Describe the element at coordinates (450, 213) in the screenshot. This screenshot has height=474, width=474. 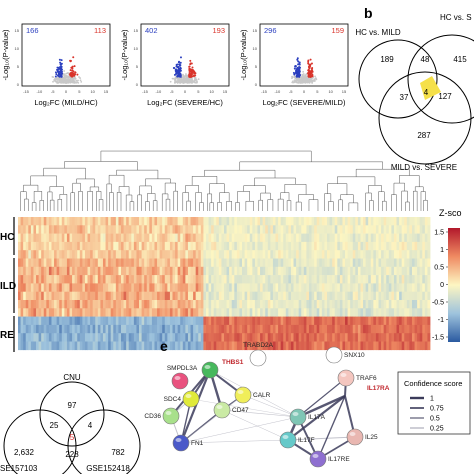
I see `zscore-legend-title: Z-sco` at that location.